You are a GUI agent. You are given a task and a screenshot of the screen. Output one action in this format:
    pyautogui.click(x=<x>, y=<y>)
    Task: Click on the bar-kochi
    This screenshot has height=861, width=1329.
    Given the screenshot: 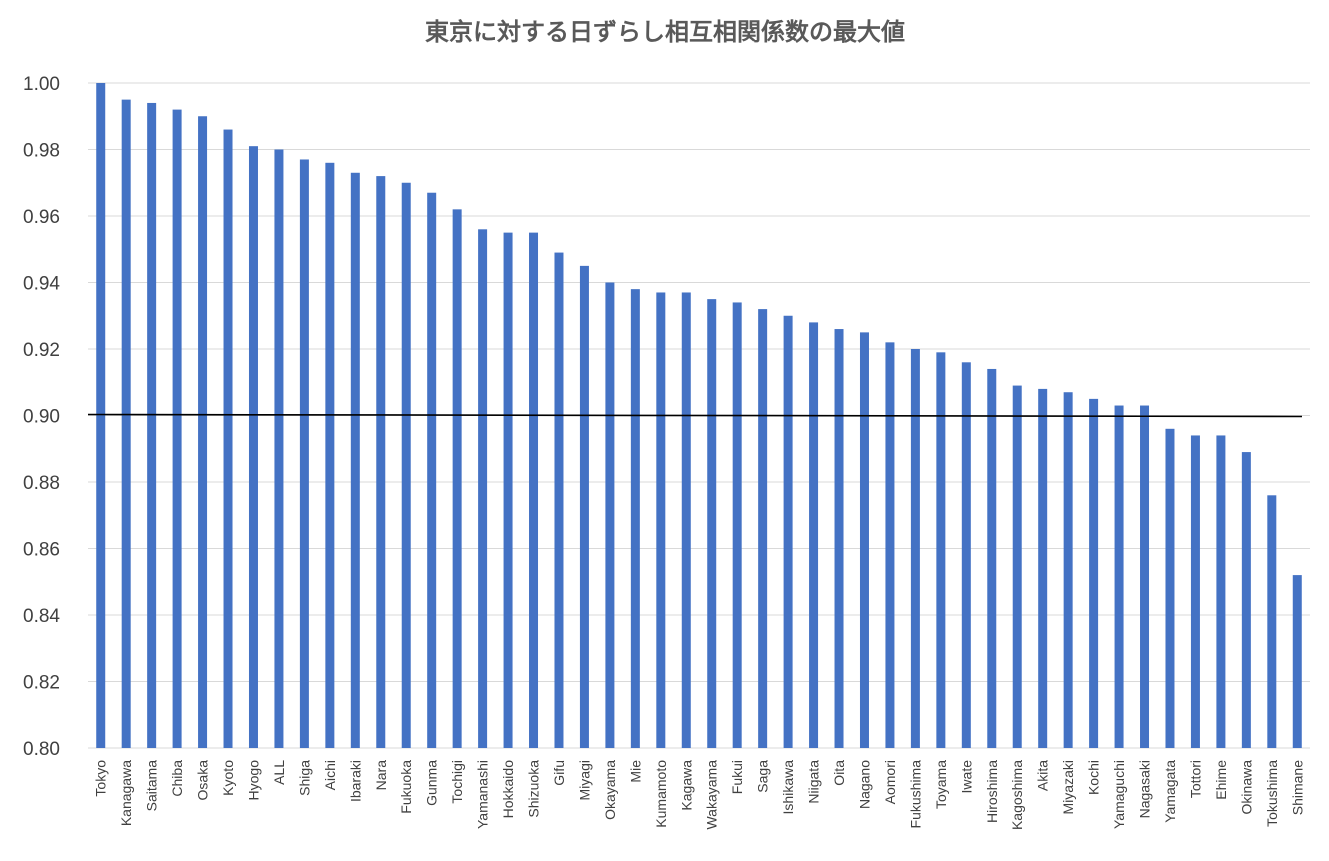 What is the action you would take?
    pyautogui.click(x=1094, y=573)
    